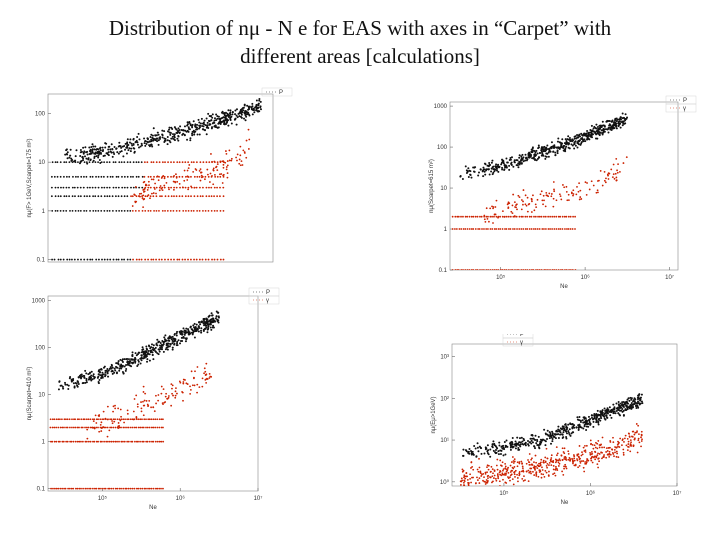 The image size is (720, 540). I want to click on plot-frame, so click(564, 186).